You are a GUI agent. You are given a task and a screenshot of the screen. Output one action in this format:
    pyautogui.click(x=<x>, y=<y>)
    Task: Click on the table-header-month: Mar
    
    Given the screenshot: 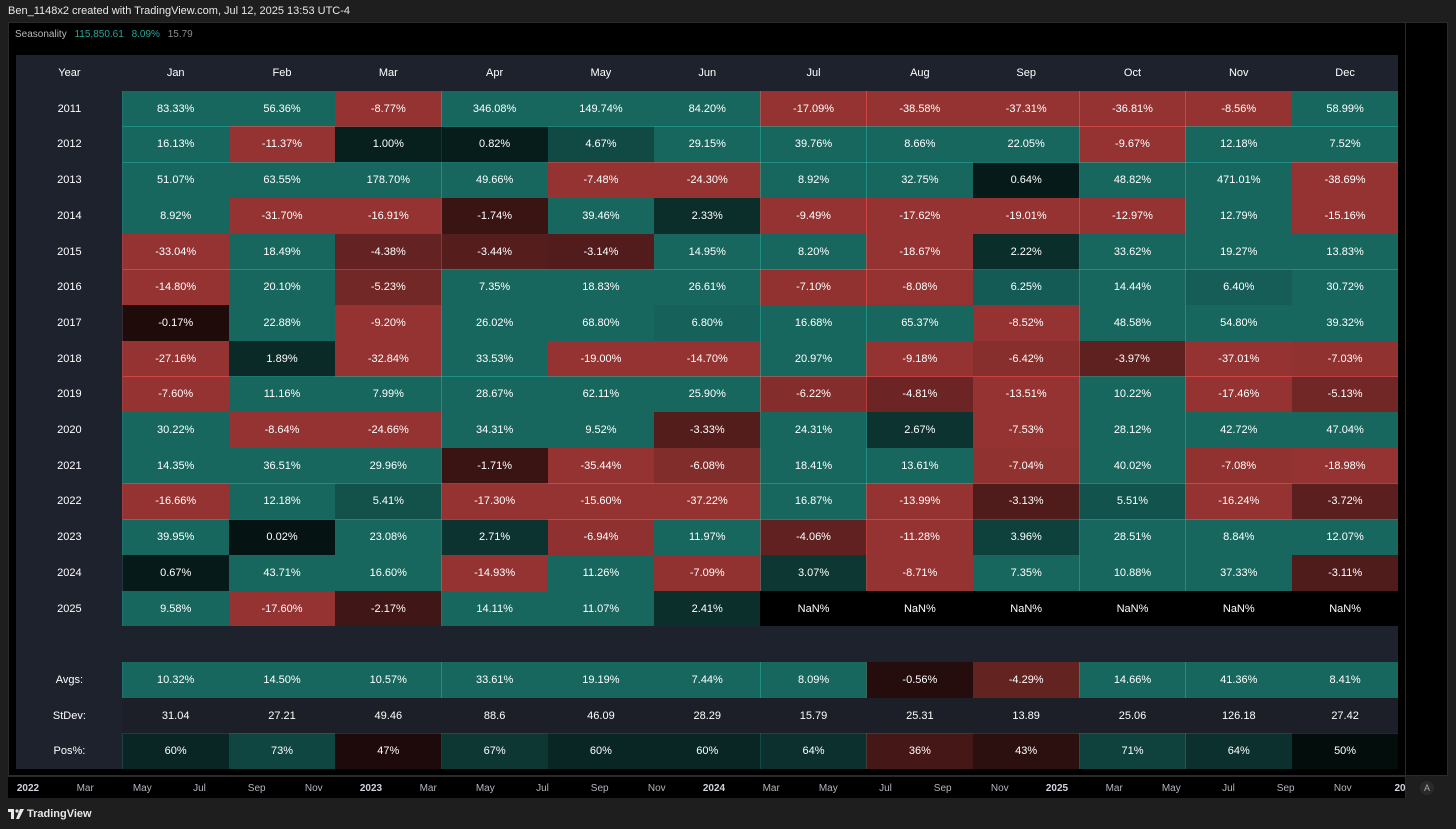 What is the action you would take?
    pyautogui.click(x=388, y=73)
    